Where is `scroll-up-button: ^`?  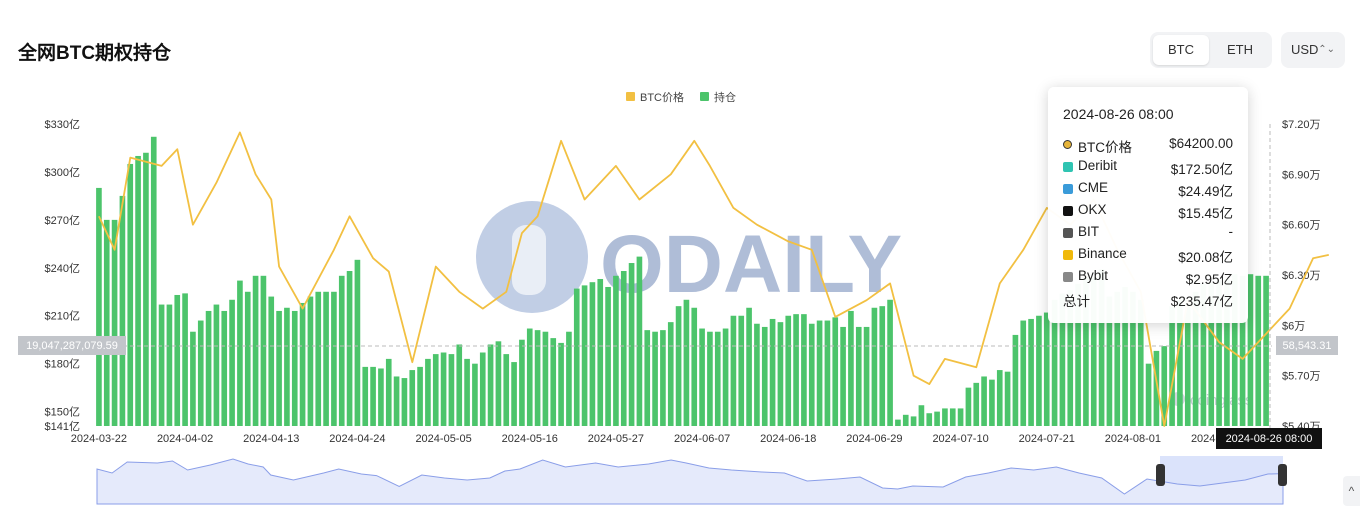 scroll-up-button: ^ is located at coordinates (1351, 491).